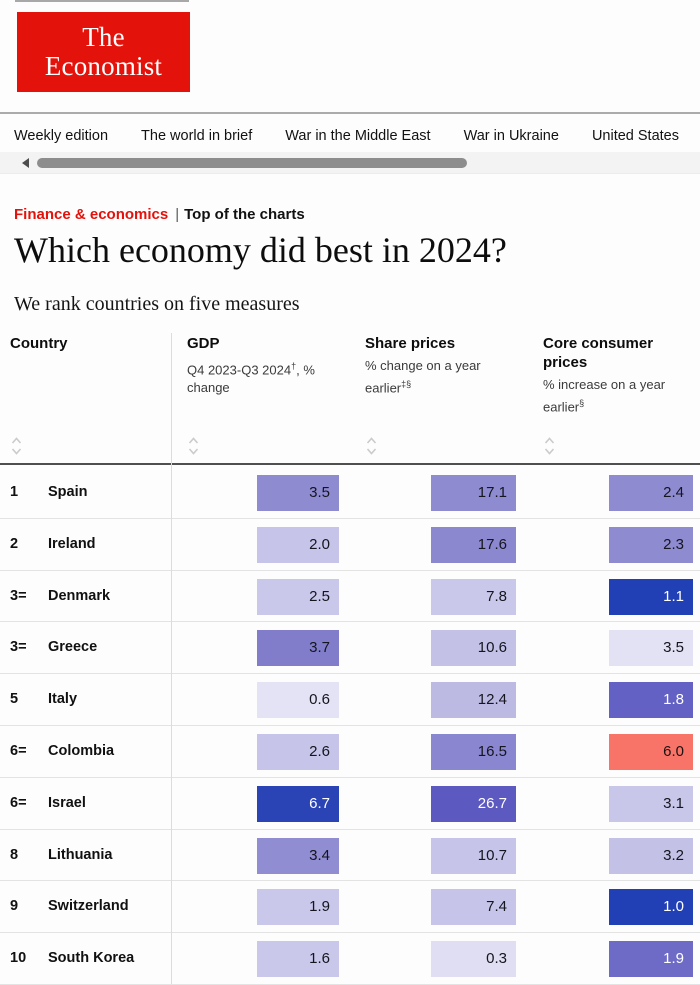  Describe the element at coordinates (298, 855) in the screenshot. I see `gdp-value-cell: 3.4` at that location.